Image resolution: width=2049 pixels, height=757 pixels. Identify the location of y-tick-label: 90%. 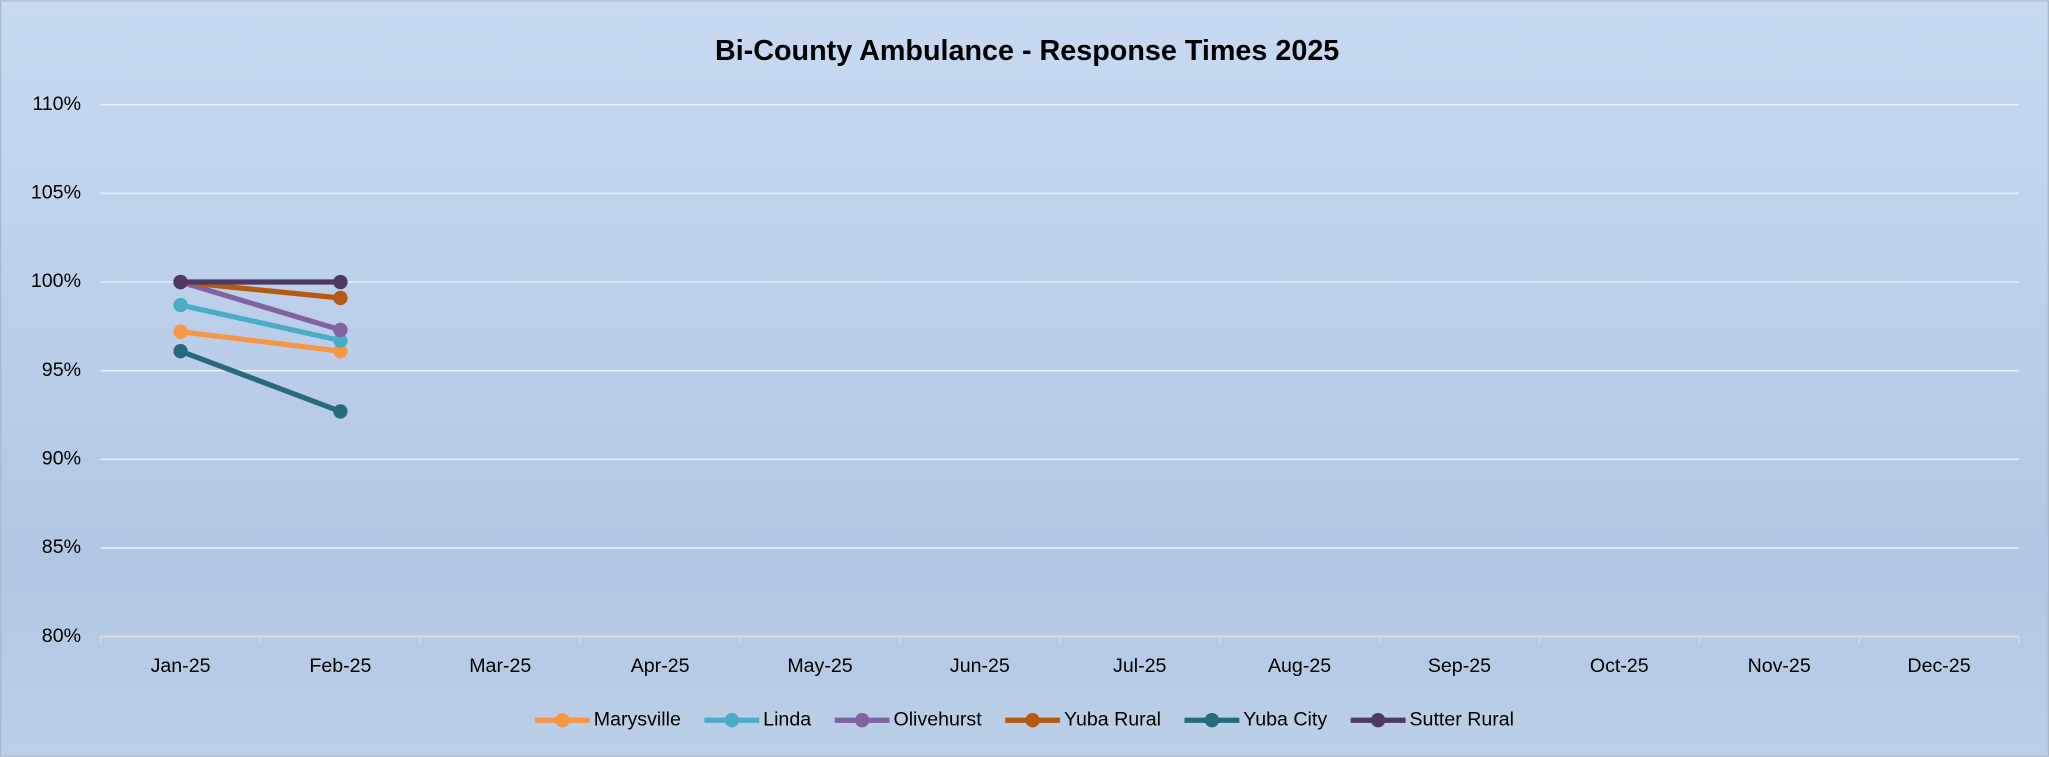
(61, 458).